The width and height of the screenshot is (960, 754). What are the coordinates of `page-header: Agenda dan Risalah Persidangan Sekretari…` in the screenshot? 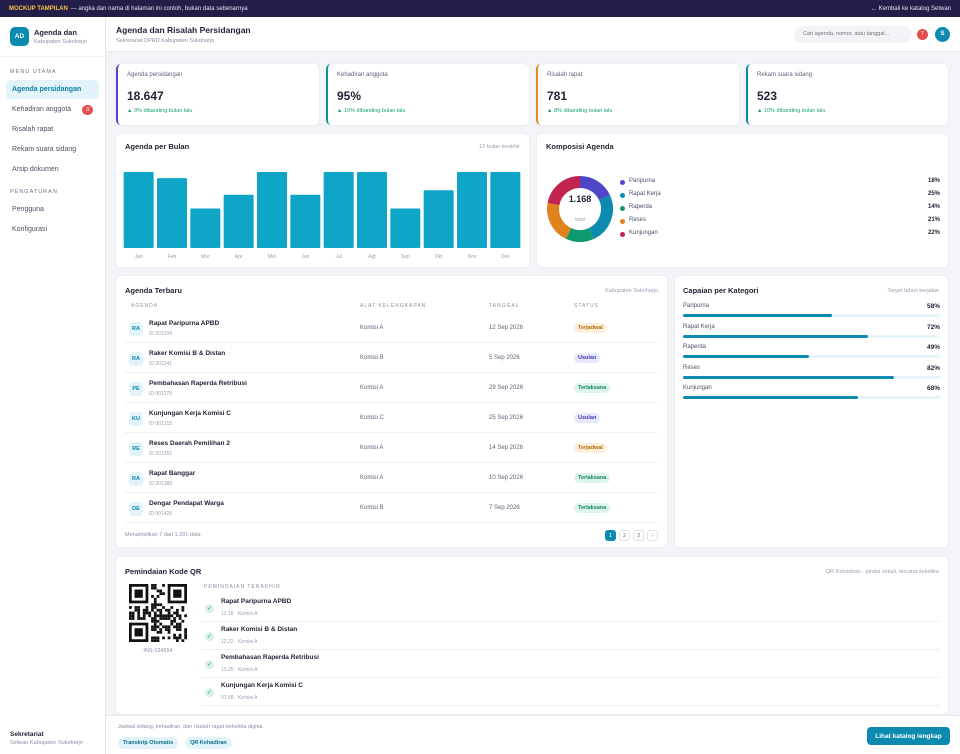 It's located at (533, 34).